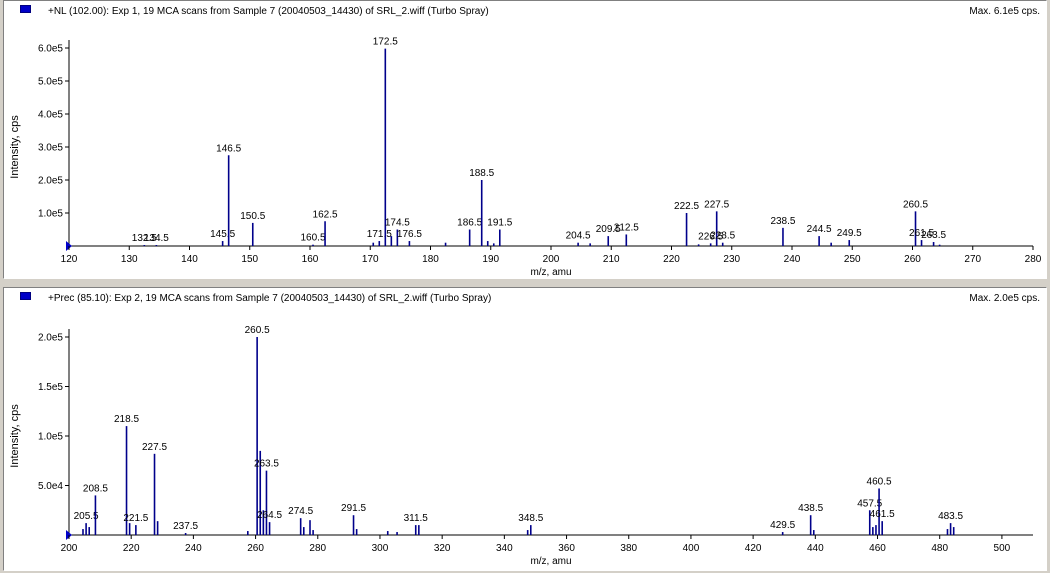 The image size is (1050, 573). Describe the element at coordinates (325, 214) in the screenshot. I see `peak-label: 162.5` at that location.